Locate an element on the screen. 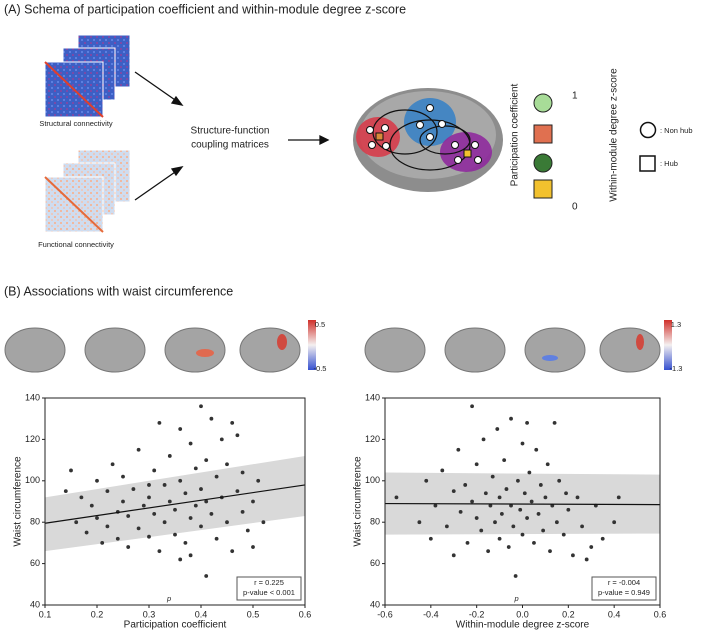 The height and width of the screenshot is (630, 709). x-tick-label: 0.1 is located at coordinates (45, 614).